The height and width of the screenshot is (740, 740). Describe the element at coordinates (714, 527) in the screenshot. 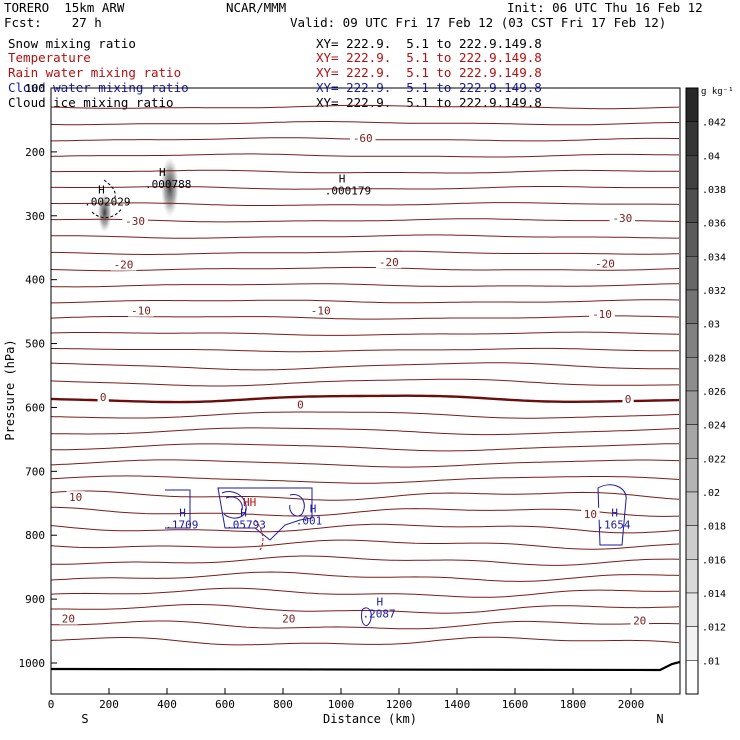

I see `colorbar-label: .018` at that location.